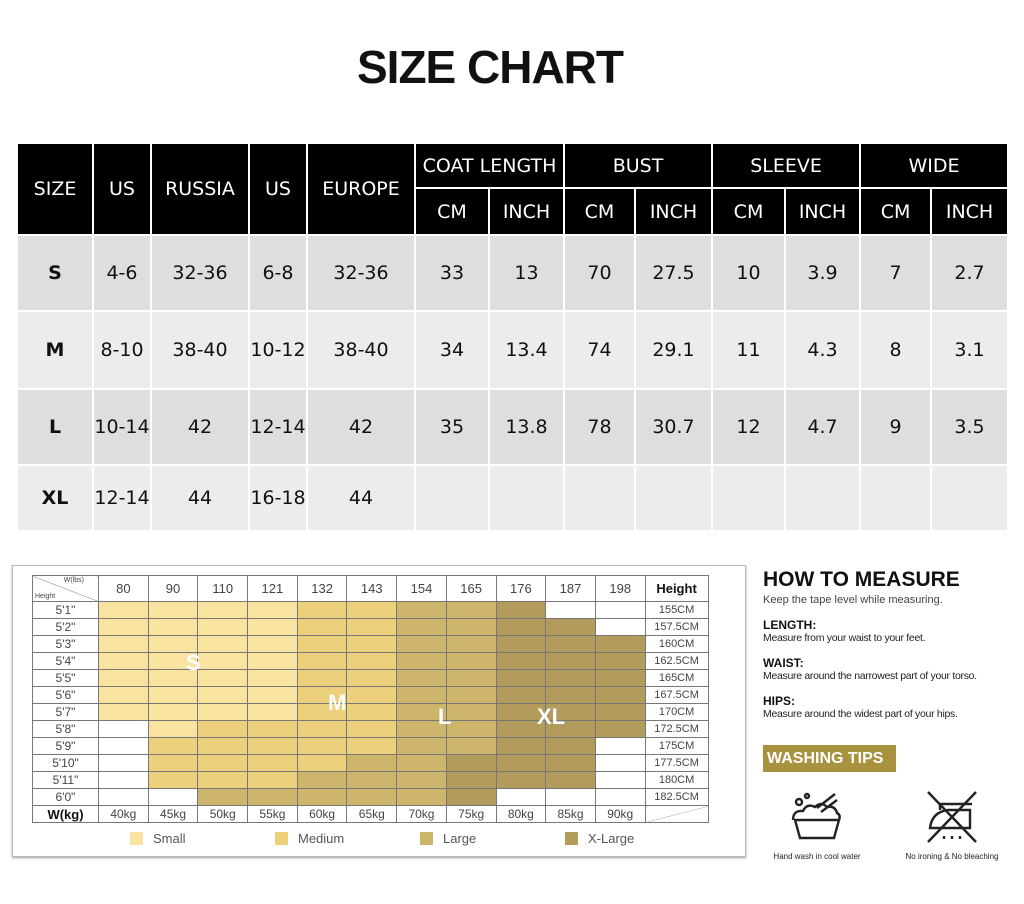  Describe the element at coordinates (370, 797) in the screenshot. I see `grid-row: 6'0" 182.5CM` at that location.